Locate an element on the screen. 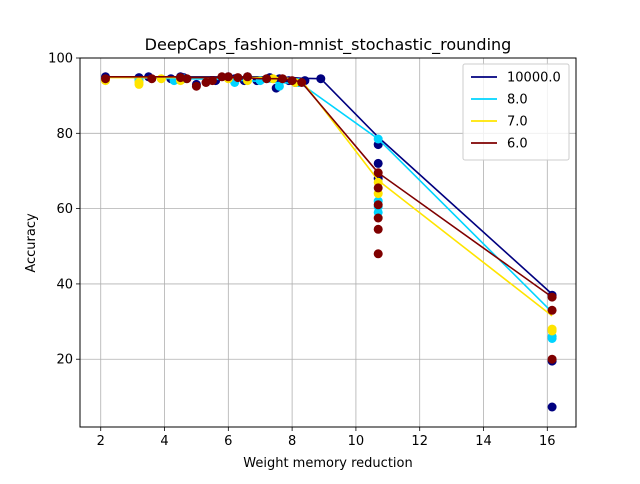  x-tick-label: 10 is located at coordinates (356, 441).